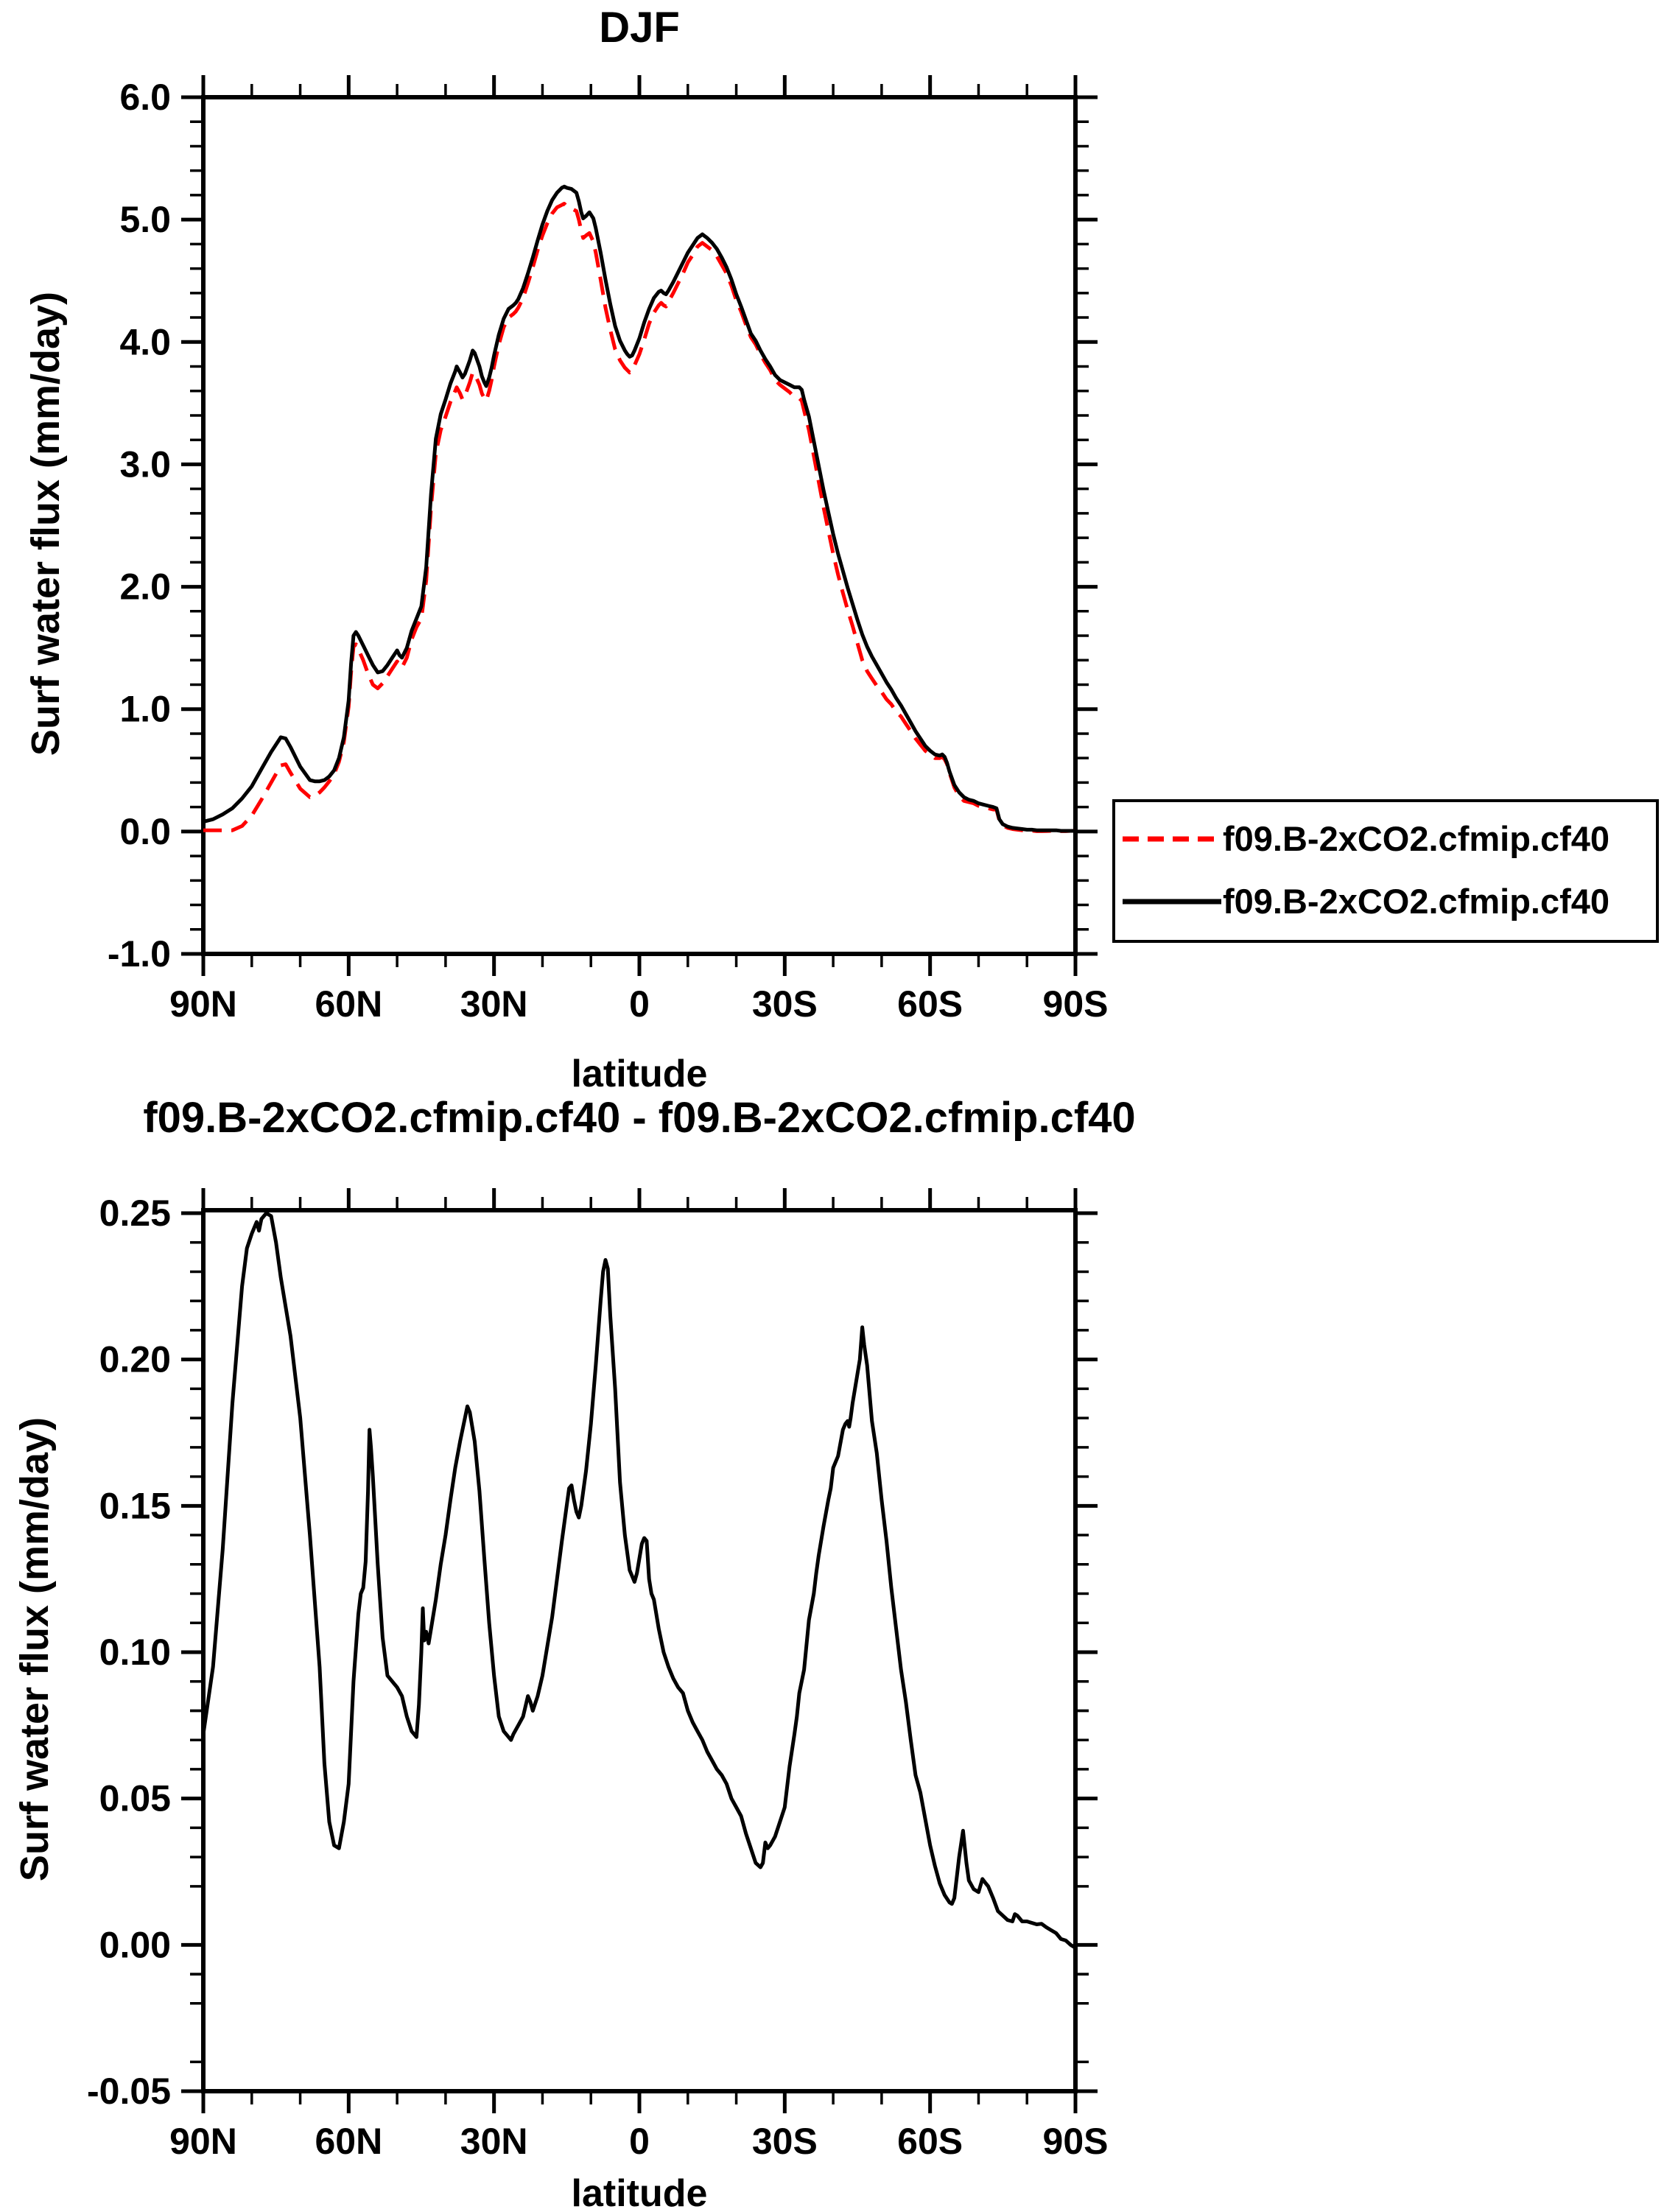  Describe the element at coordinates (1172, 839) in the screenshot. I see `legend-dashed-line-icon` at that location.